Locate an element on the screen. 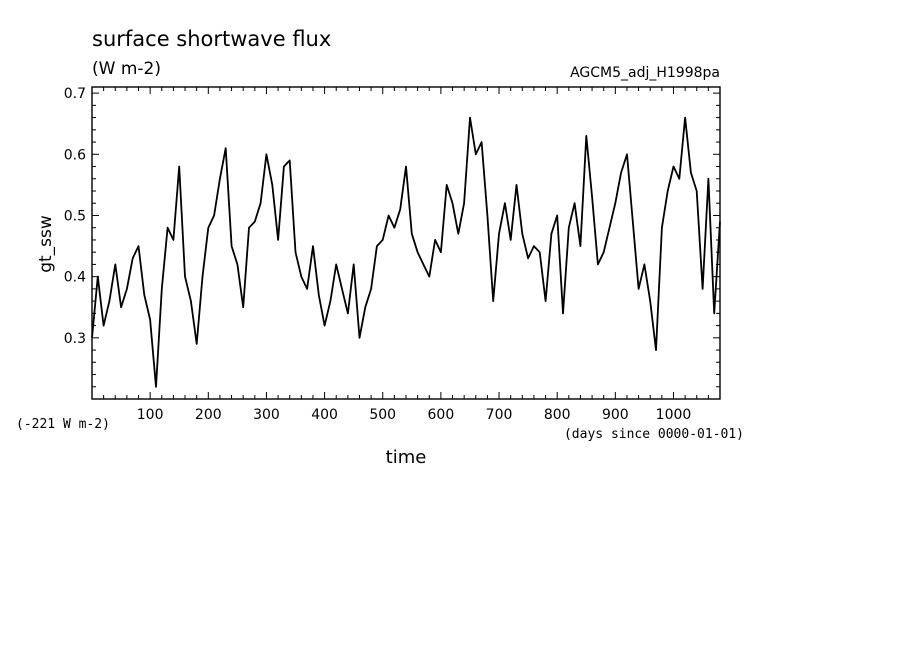 Image resolution: width=904 pixels, height=654 pixels. x-tick-label: 1000 is located at coordinates (674, 415).